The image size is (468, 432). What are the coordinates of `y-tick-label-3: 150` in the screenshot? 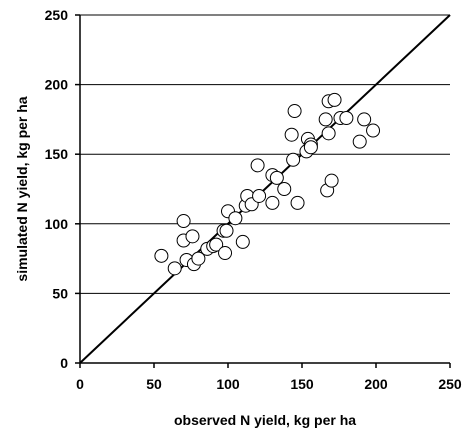 It's located at (57, 154).